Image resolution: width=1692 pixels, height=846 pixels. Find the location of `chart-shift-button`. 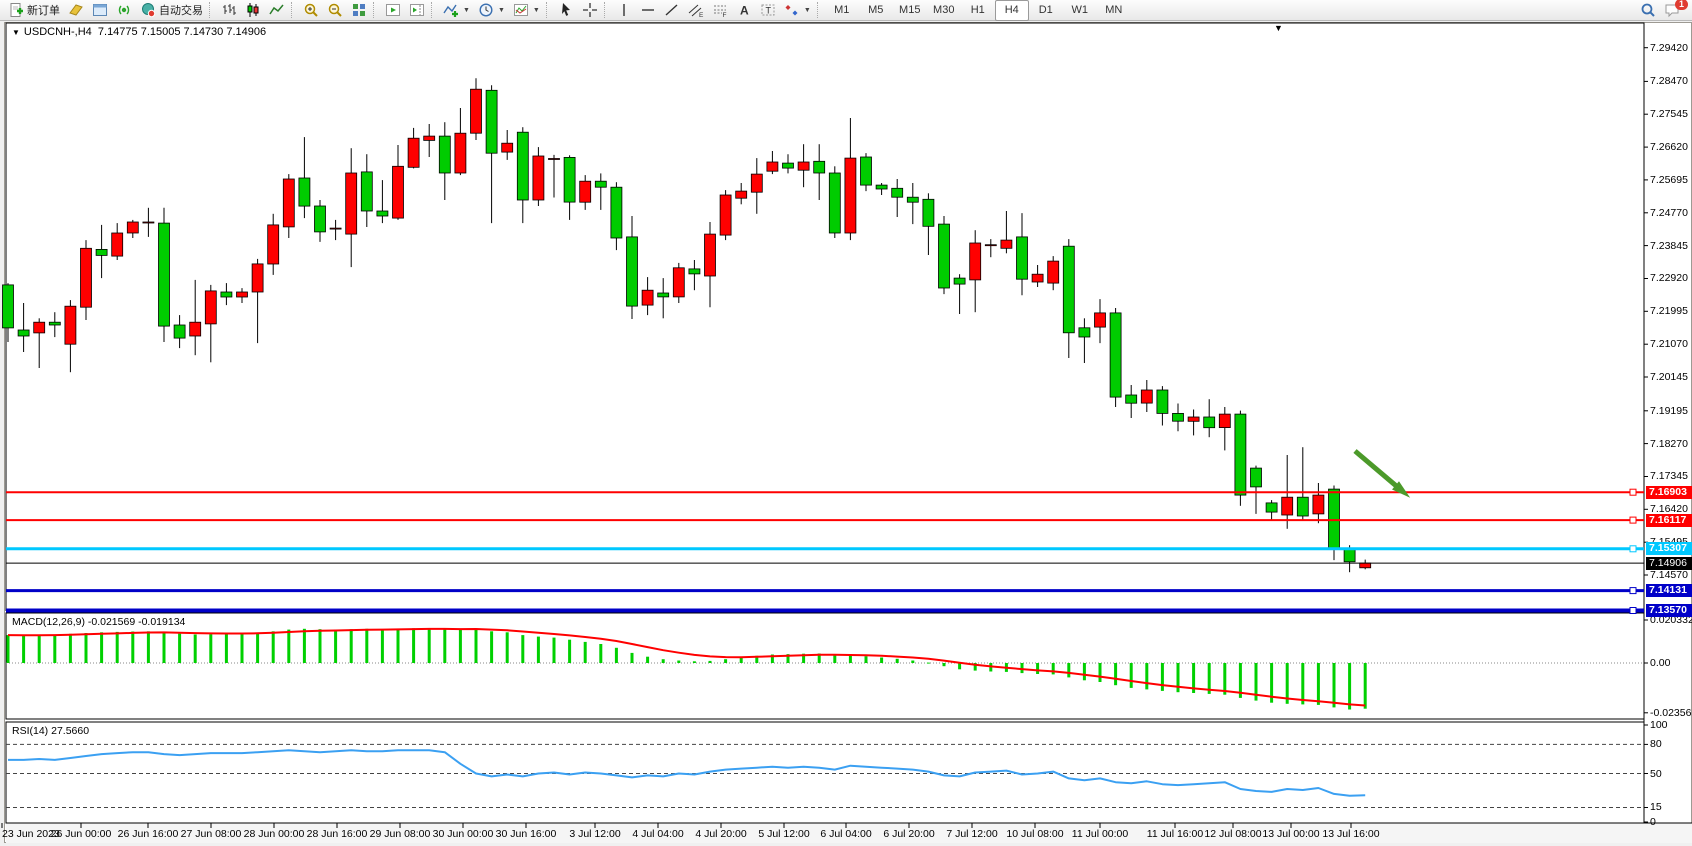

chart-shift-button is located at coordinates (417, 10).